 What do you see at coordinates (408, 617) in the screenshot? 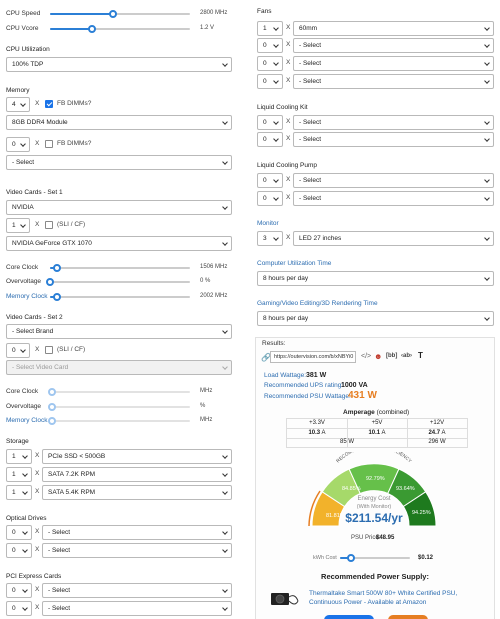
I see `buy-button-secondary` at bounding box center [408, 617].